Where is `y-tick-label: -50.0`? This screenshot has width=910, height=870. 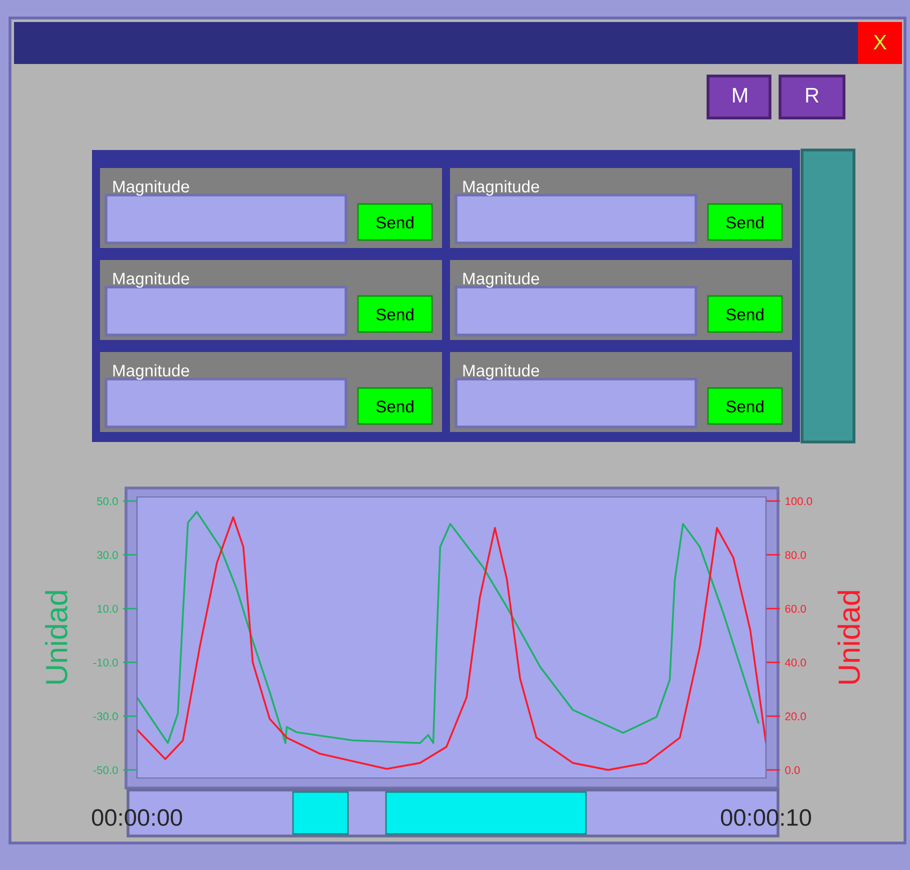
y-tick-label: -50.0 is located at coordinates (105, 770).